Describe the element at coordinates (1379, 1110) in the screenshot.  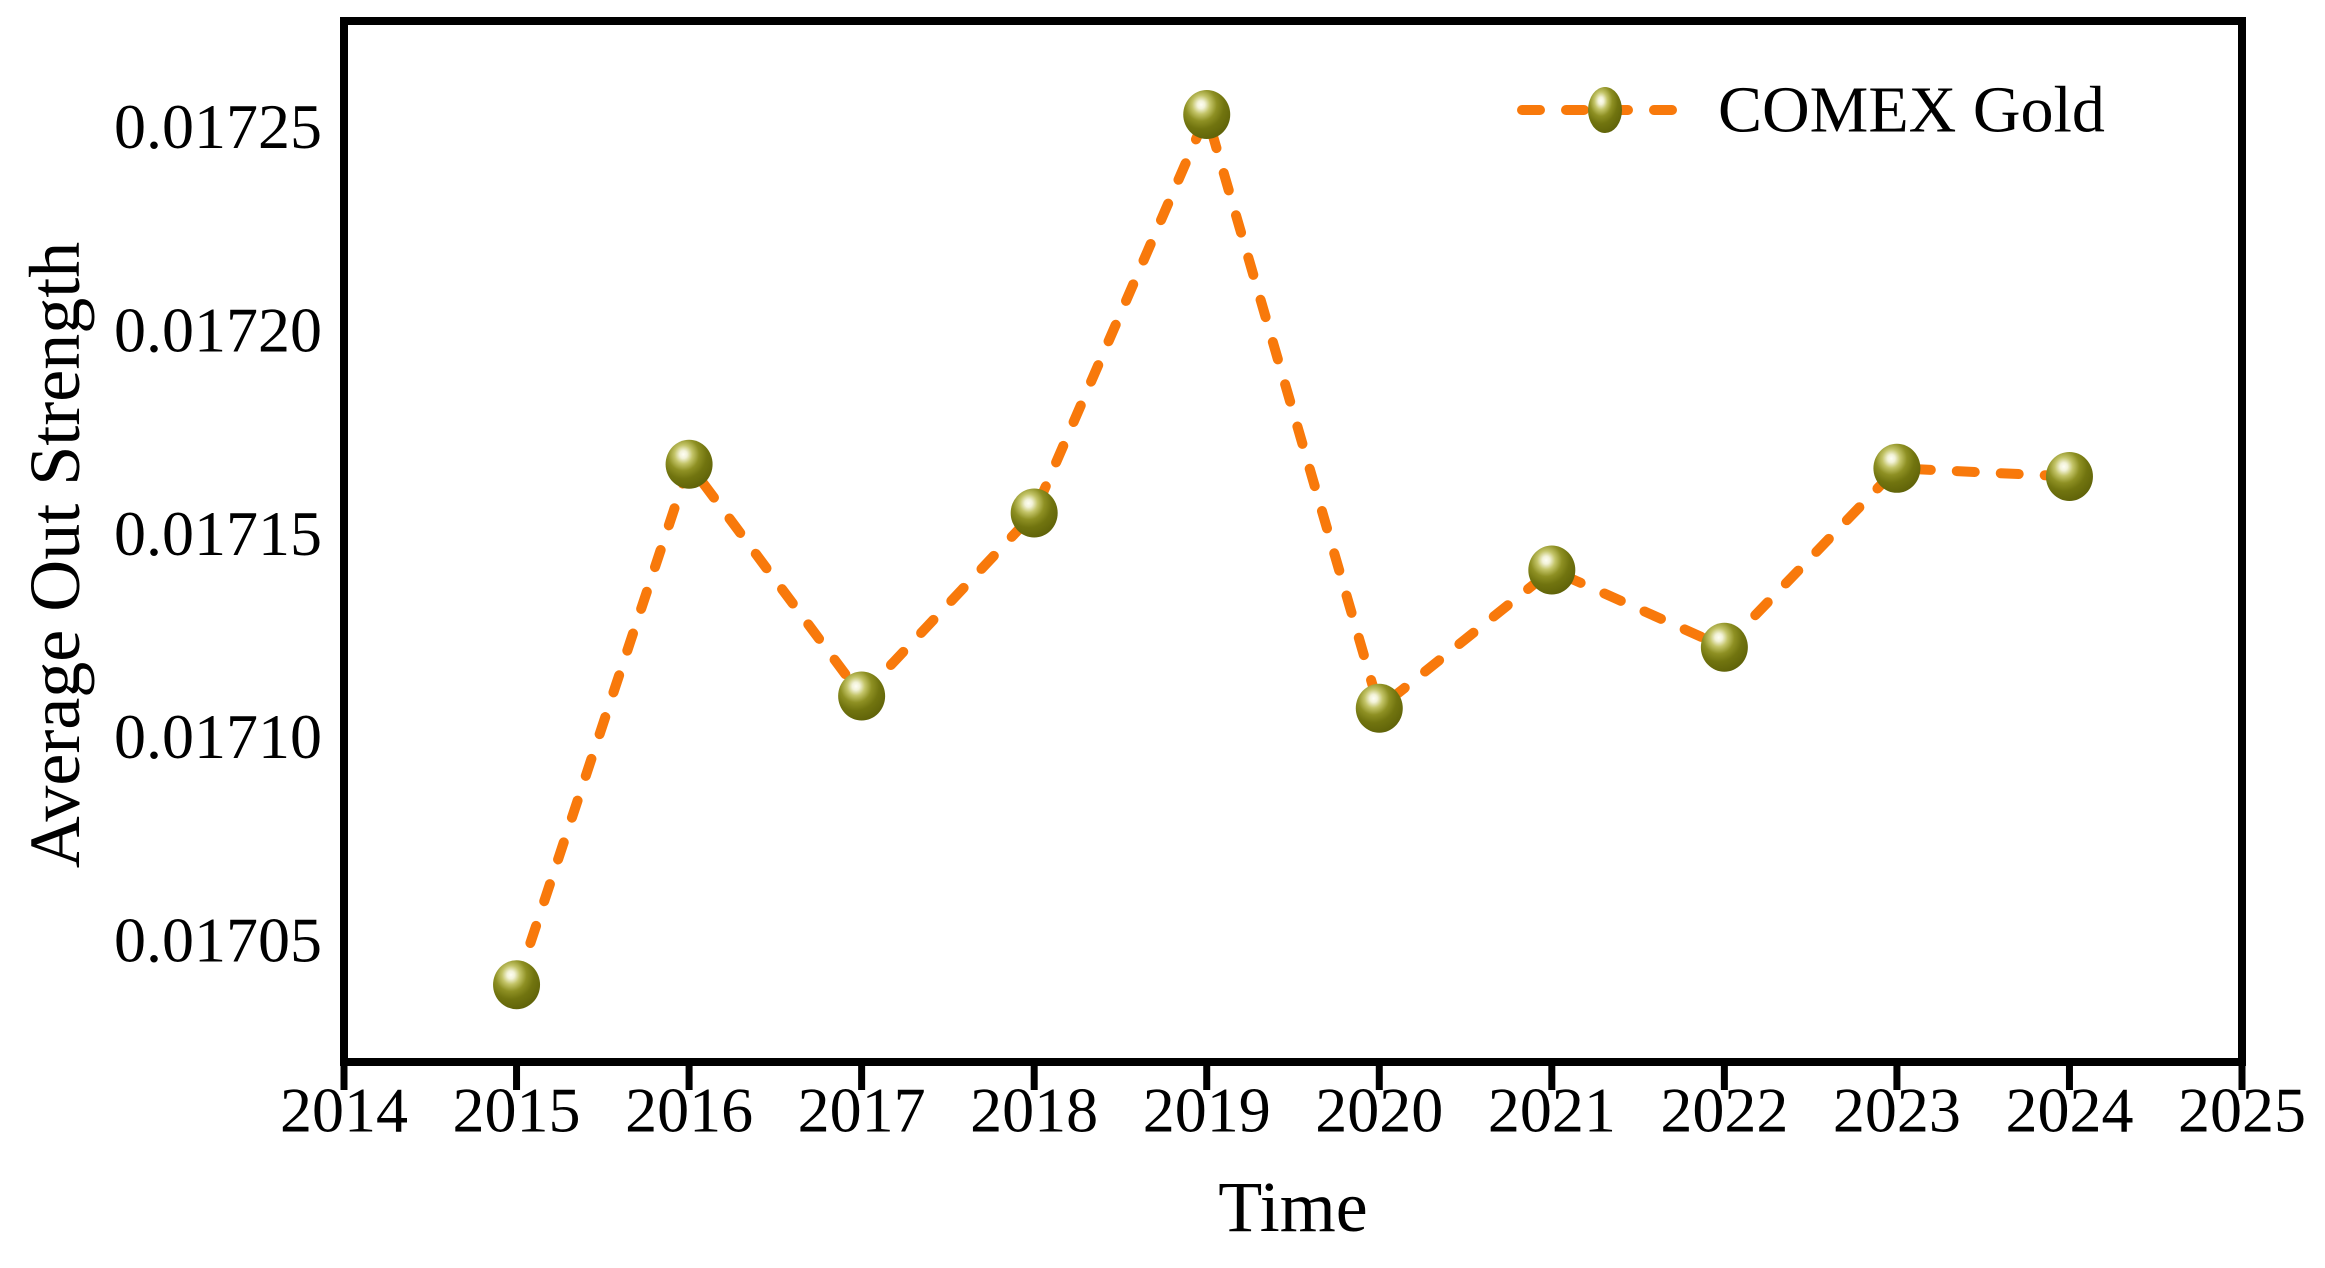
I see `x-tick-label: 2020` at that location.